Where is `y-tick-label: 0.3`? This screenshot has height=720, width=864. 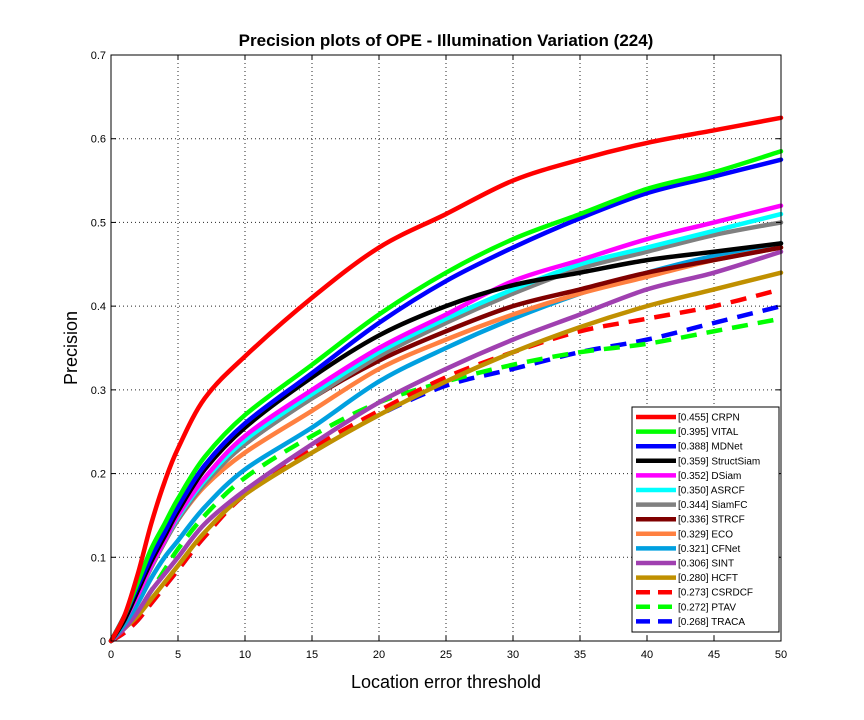 y-tick-label: 0.3 is located at coordinates (98, 391).